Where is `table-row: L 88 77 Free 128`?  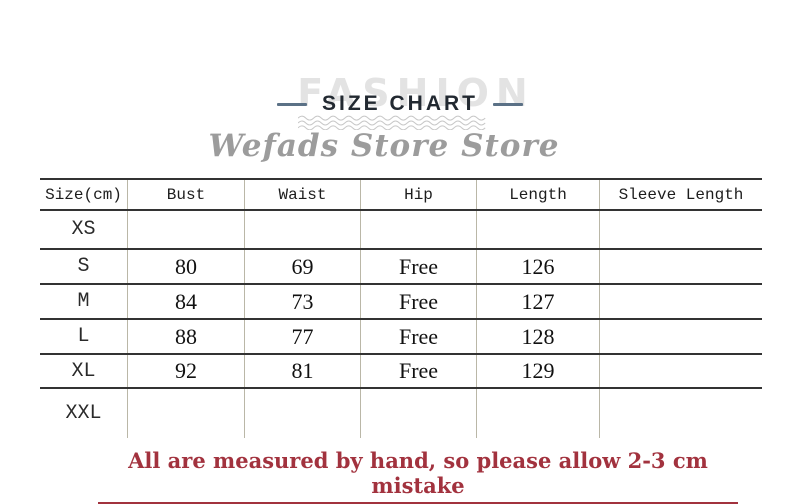 table-row: L 88 77 Free 128 is located at coordinates (401, 337).